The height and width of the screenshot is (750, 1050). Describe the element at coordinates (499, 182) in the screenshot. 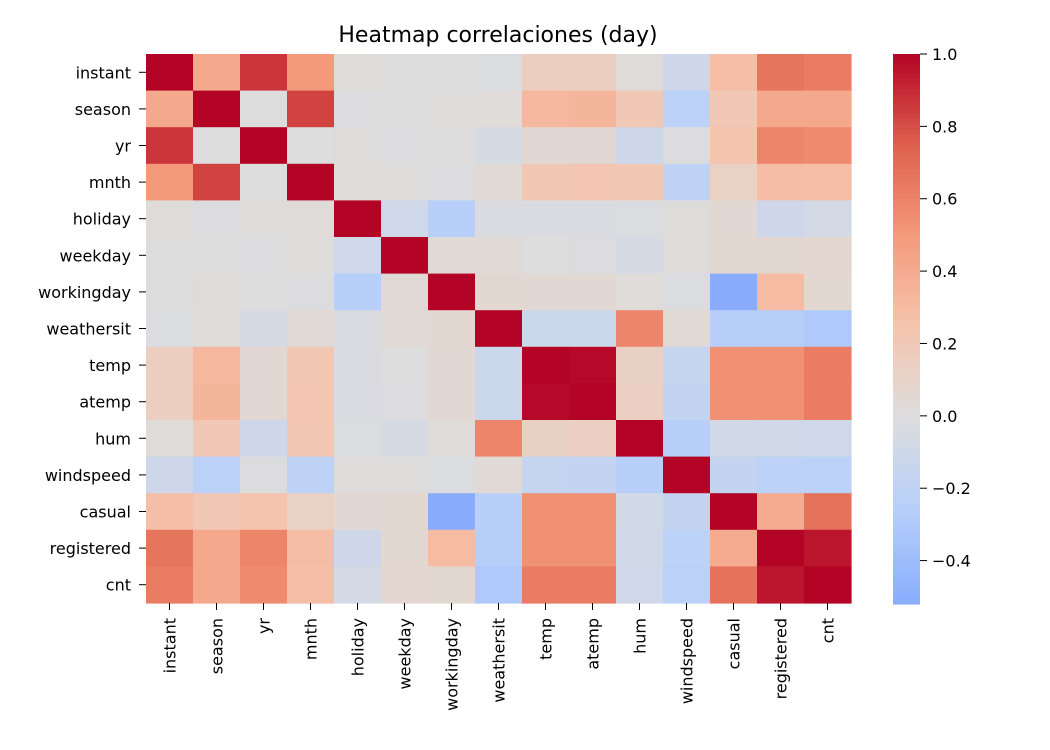

I see `heatmap-cell-mnth-weathersit` at that location.